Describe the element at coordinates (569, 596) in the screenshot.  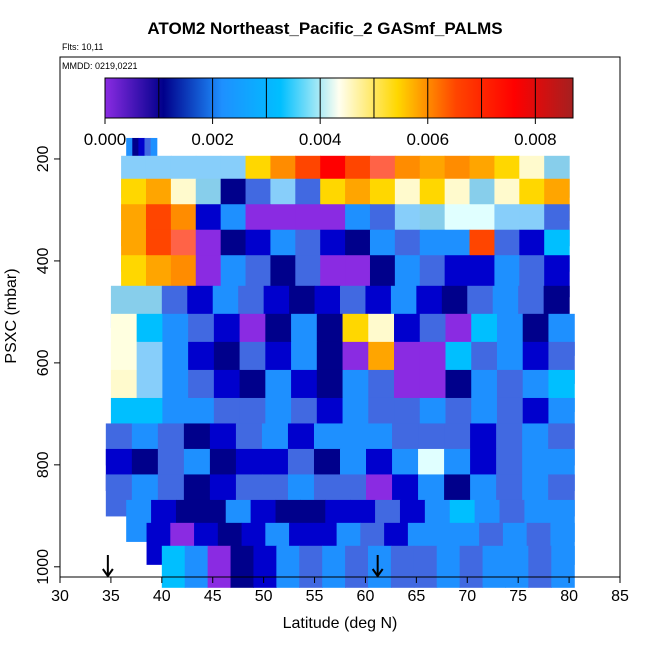
I see `x-tick-label: 80` at that location.